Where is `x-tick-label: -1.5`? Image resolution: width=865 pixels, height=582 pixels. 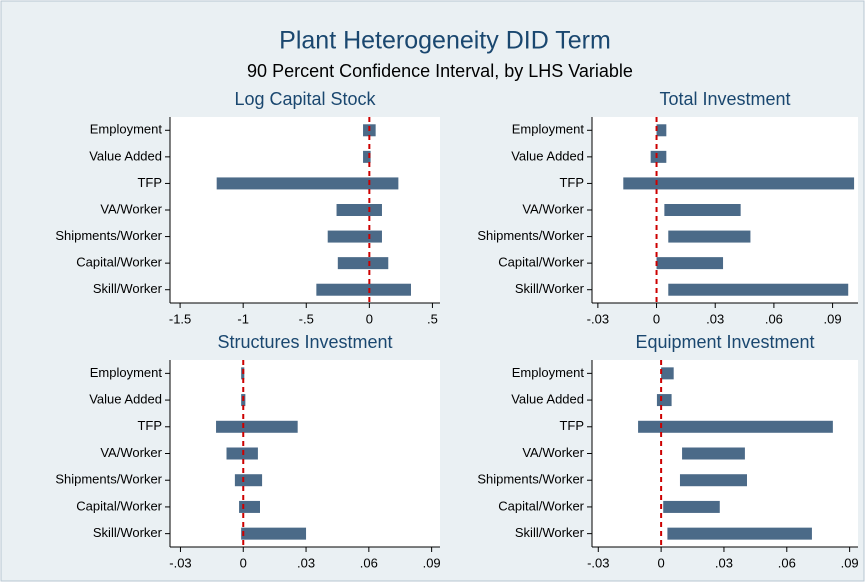
x-tick-label: -1.5 is located at coordinates (180, 318).